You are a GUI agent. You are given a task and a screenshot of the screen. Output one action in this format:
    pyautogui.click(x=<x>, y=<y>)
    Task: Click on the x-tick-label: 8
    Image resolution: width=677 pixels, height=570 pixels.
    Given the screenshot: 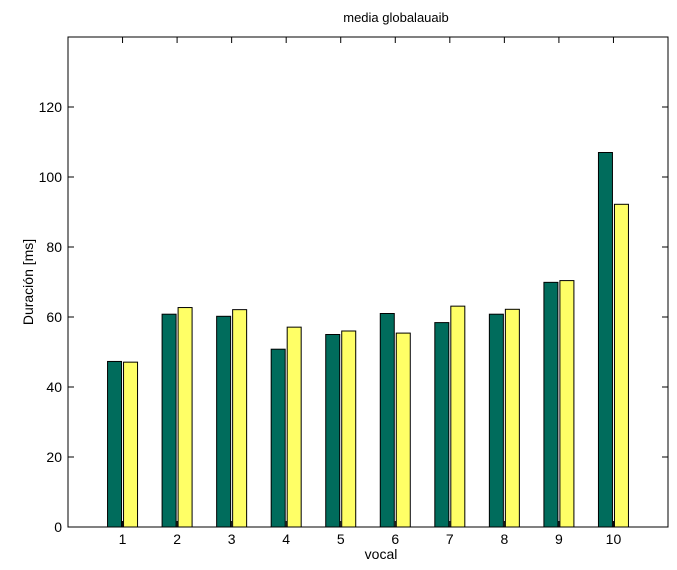 What is the action you would take?
    pyautogui.click(x=504, y=539)
    